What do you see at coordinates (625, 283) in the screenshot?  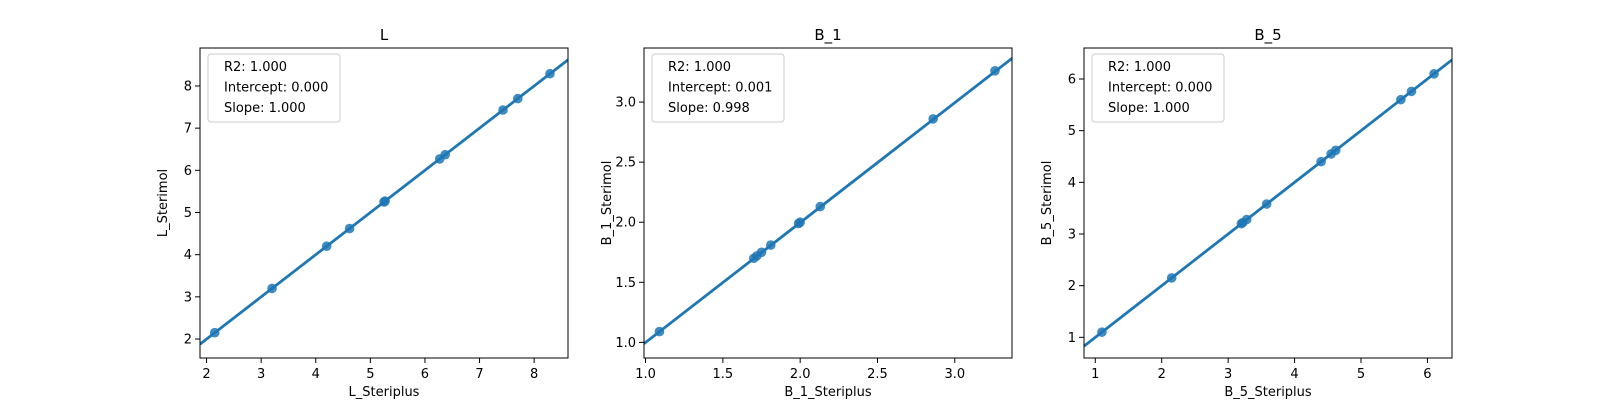 I see `y-tick-label: 1.5` at bounding box center [625, 283].